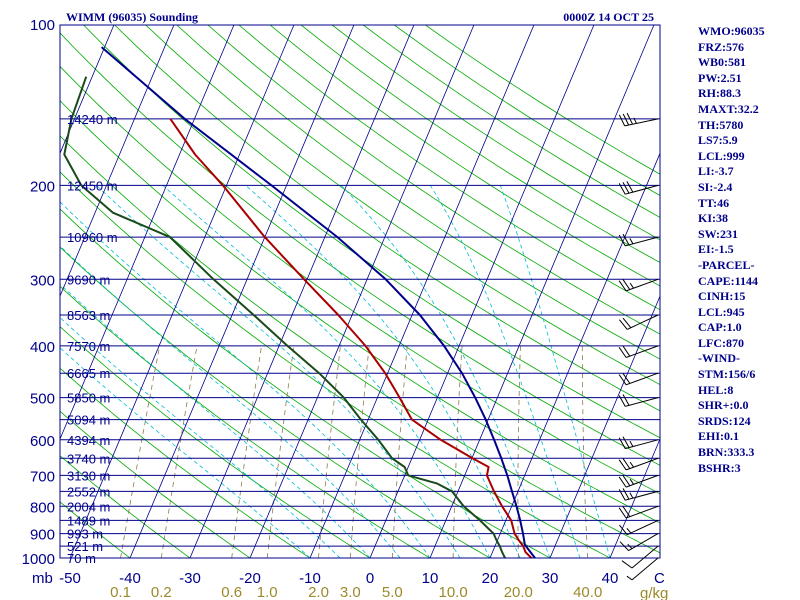 The width and height of the screenshot is (800, 600). Describe the element at coordinates (719, 358) in the screenshot. I see `sounding-index-item: -WIND-` at that location.